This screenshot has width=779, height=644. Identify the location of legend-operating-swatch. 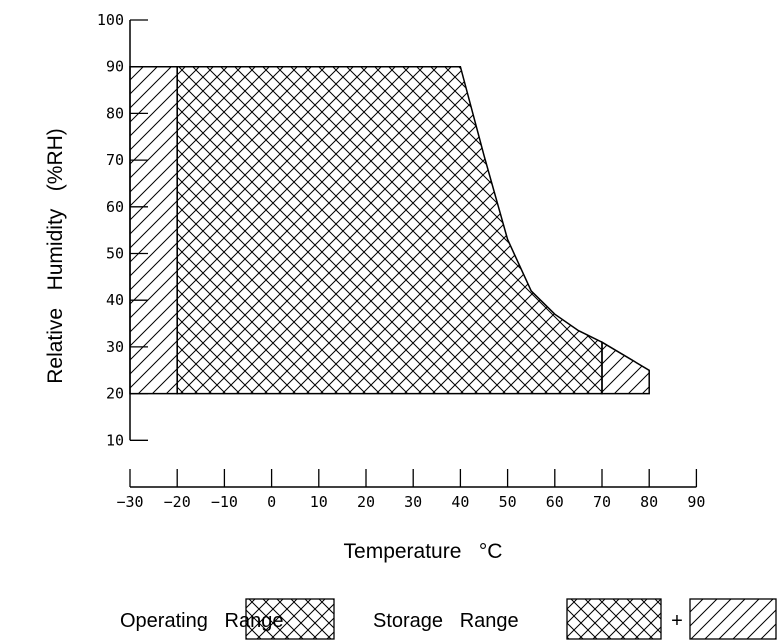
(290, 619).